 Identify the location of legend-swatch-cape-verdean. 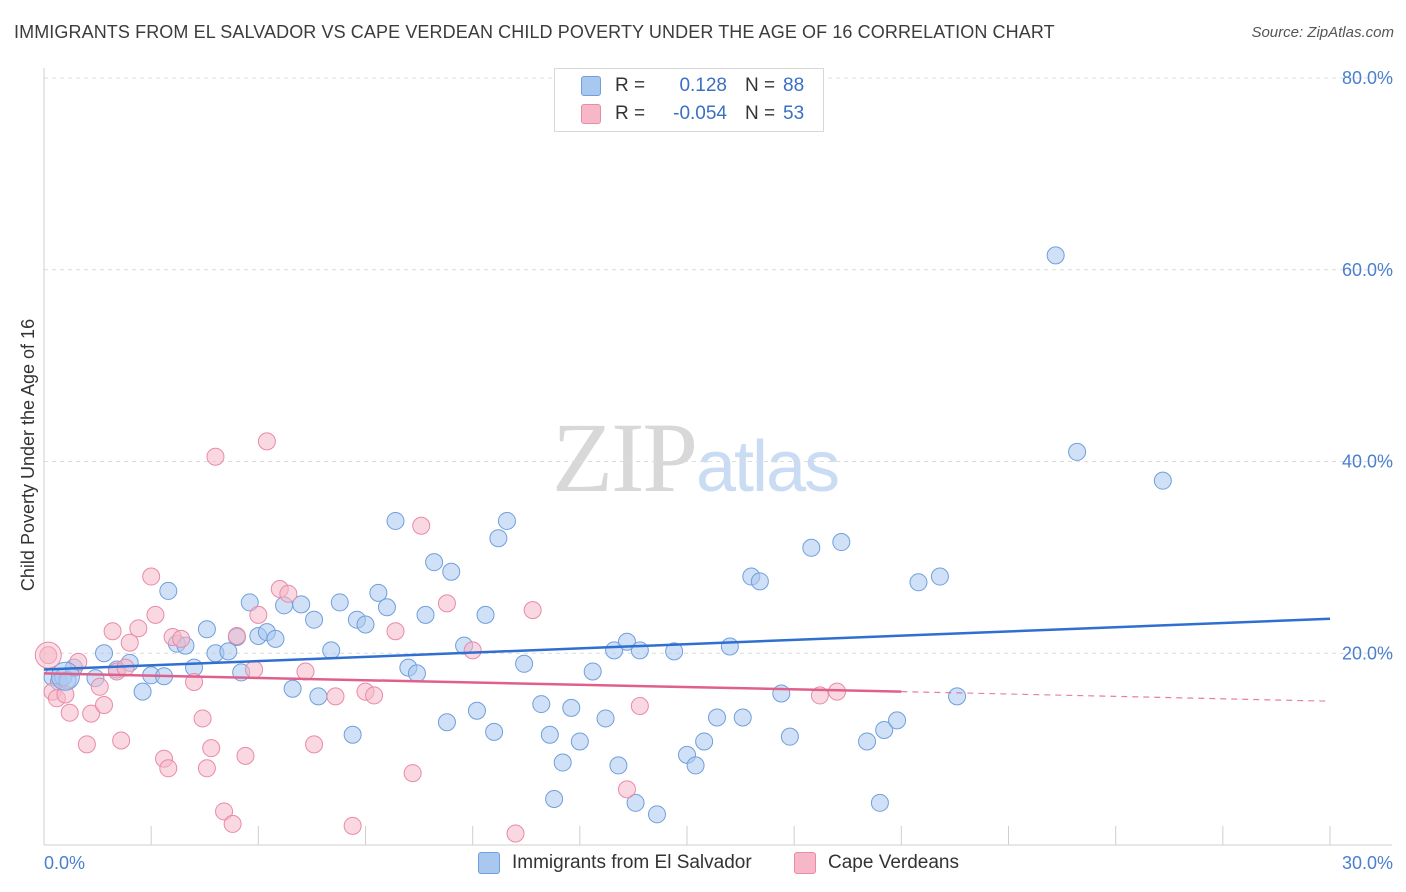
(591, 114).